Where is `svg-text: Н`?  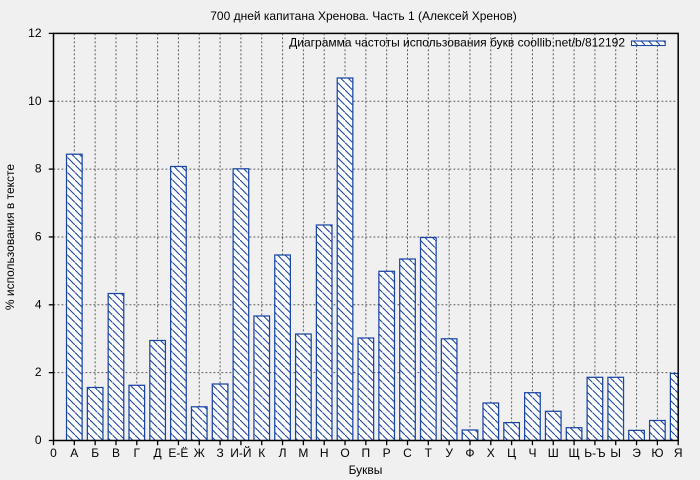
svg-text: Н is located at coordinates (324, 453).